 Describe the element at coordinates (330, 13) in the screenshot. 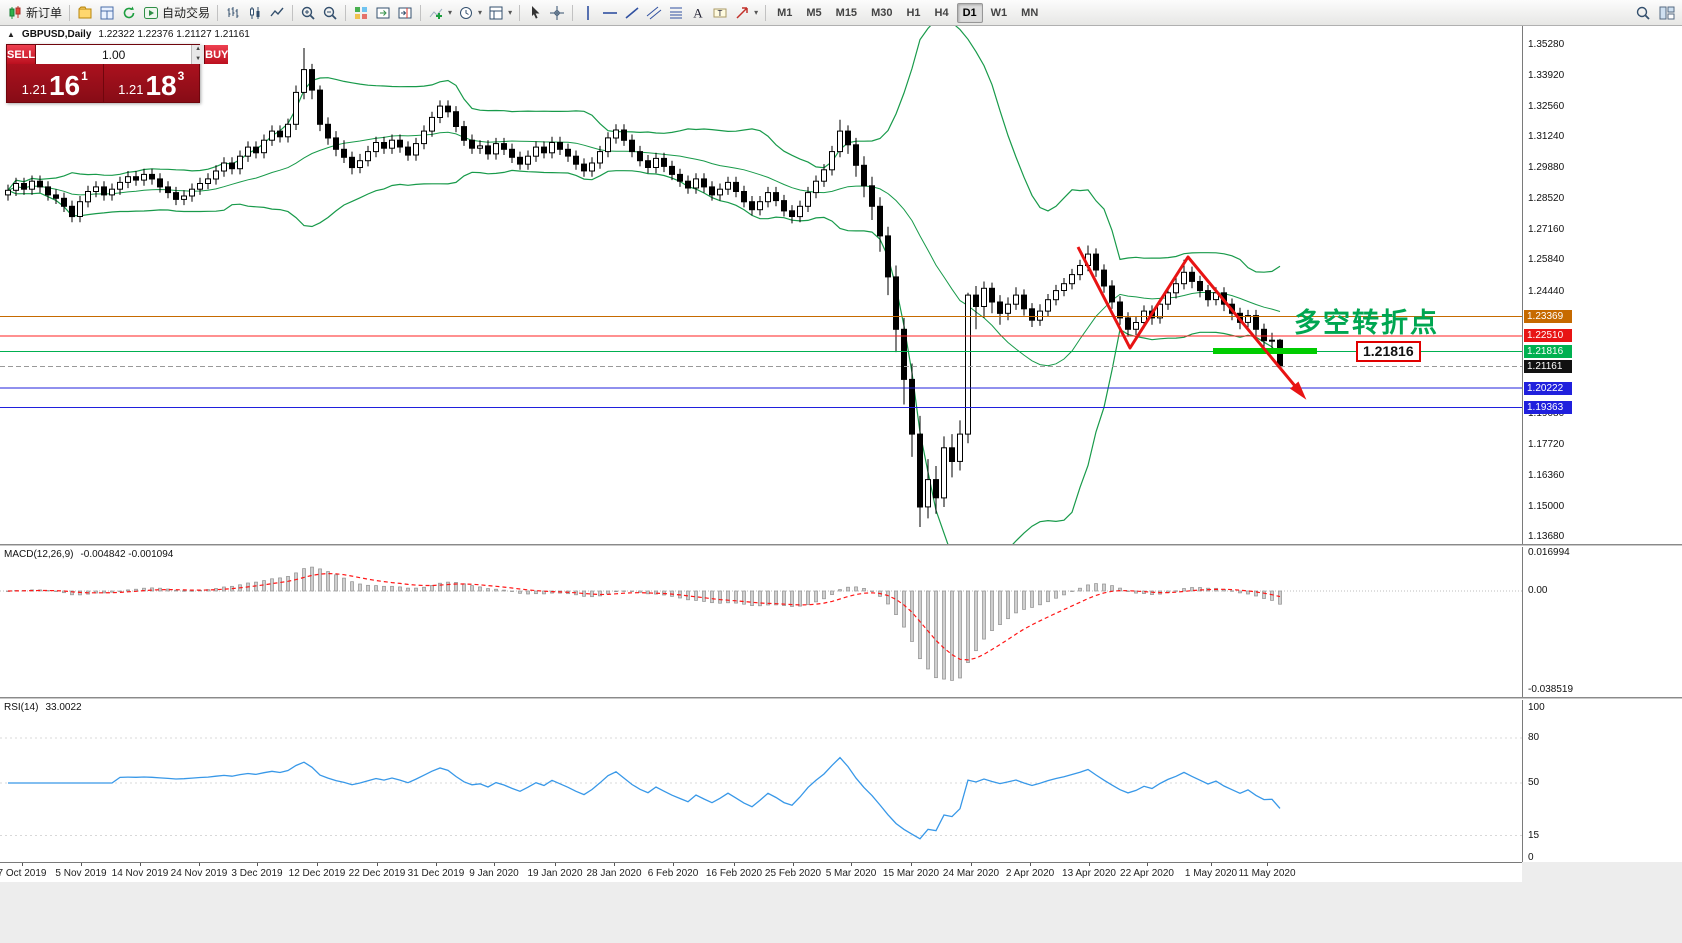

I see `zoom-out-button` at that location.